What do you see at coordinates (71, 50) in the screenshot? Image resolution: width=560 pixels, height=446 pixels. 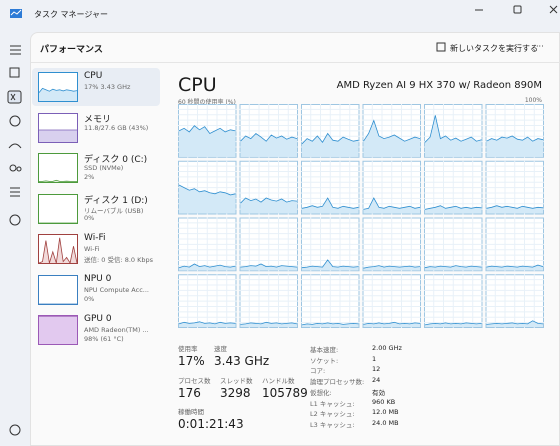 I see `page-title: パフォーマンス` at bounding box center [71, 50].